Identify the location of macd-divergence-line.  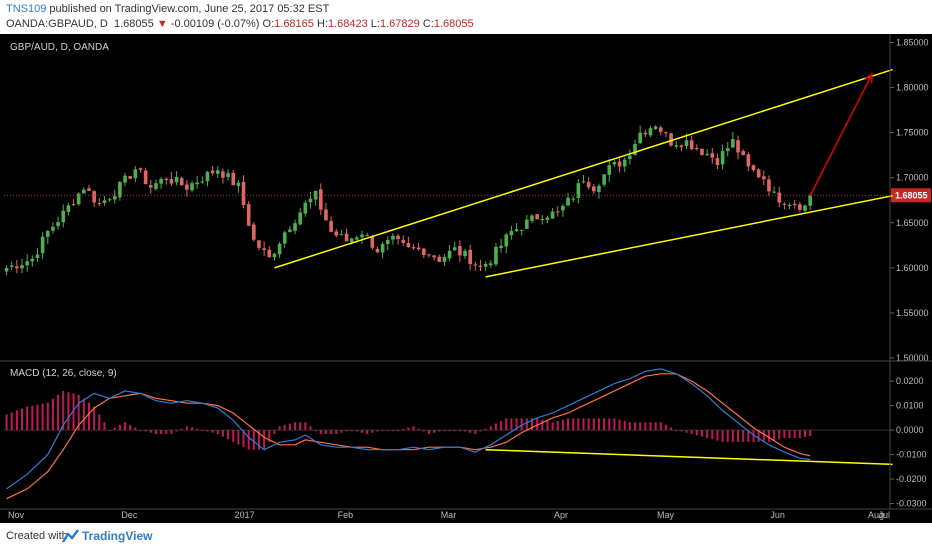
(689, 457).